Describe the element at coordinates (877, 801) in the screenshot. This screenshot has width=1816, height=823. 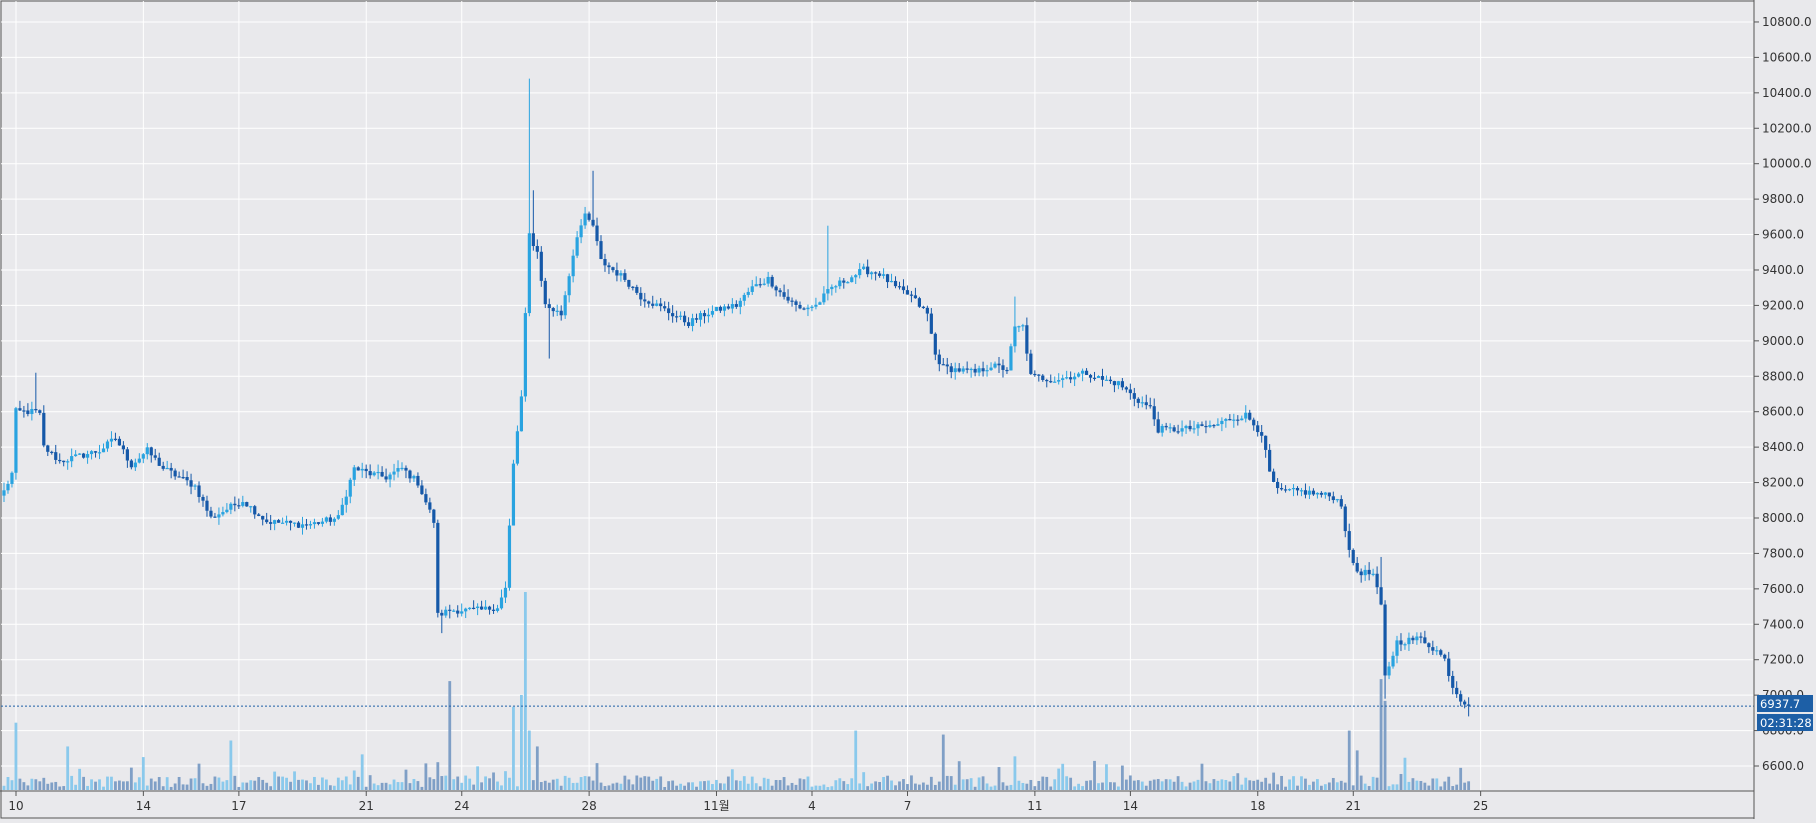
I see `x-axis: 10 14 17 21 24 28 11월 4 7 11 14 18 21 25` at that location.